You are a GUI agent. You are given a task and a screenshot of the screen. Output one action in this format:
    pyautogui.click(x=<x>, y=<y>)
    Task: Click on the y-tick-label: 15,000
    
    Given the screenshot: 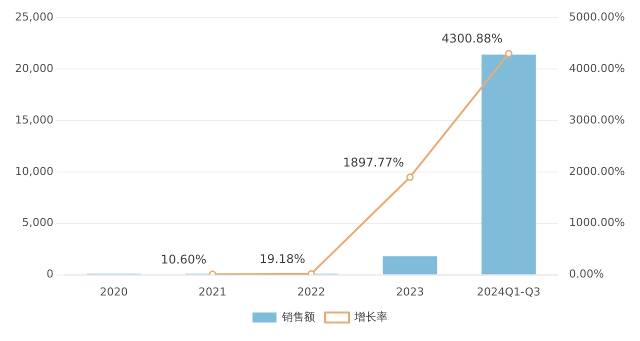 What is the action you would take?
    pyautogui.click(x=34, y=119)
    